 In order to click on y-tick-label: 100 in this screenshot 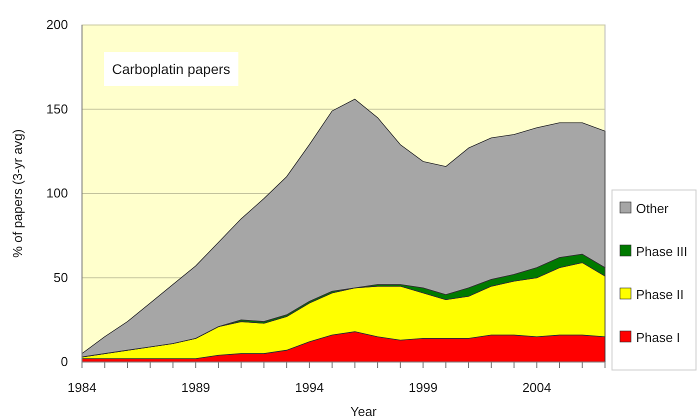, I will do `click(57, 193)`.